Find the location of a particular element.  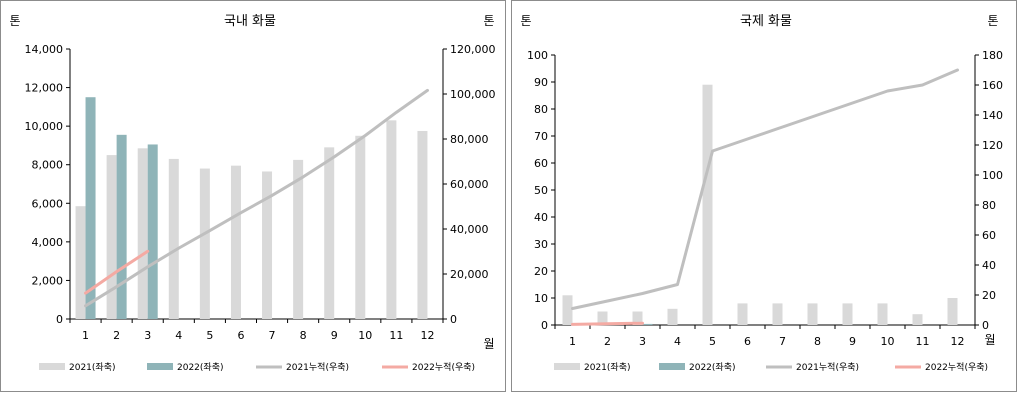

left-y-tick-label: 8,000 is located at coordinates (48, 165).